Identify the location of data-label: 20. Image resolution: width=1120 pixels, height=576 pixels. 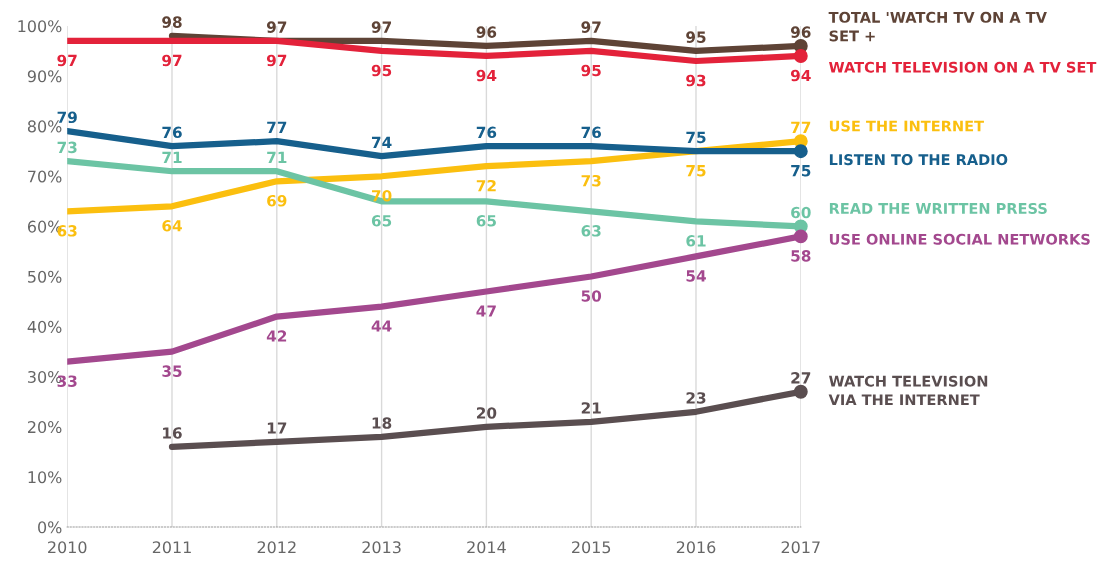
(486, 413).